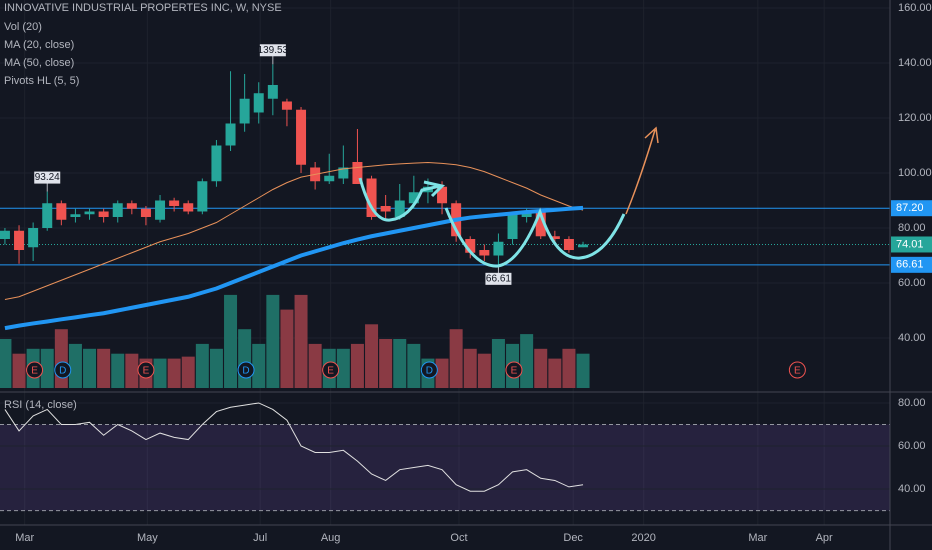  Describe the element at coordinates (915, 118) in the screenshot. I see `y-tick-label: 120.00` at that location.